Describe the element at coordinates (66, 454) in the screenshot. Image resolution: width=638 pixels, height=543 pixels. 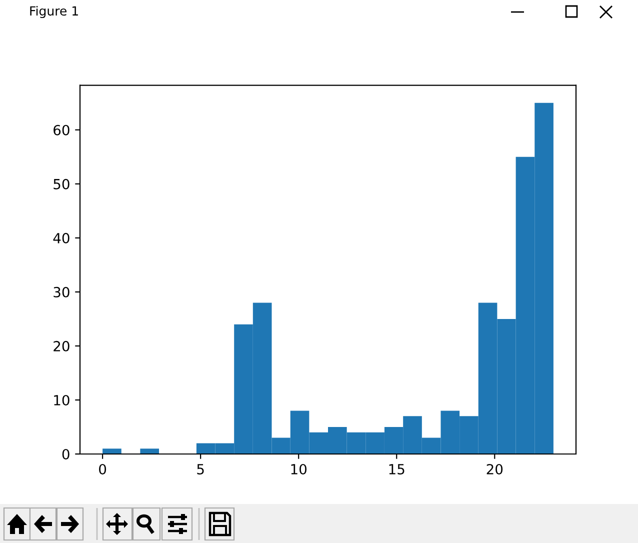
I see `y-tick-label: 0` at that location.